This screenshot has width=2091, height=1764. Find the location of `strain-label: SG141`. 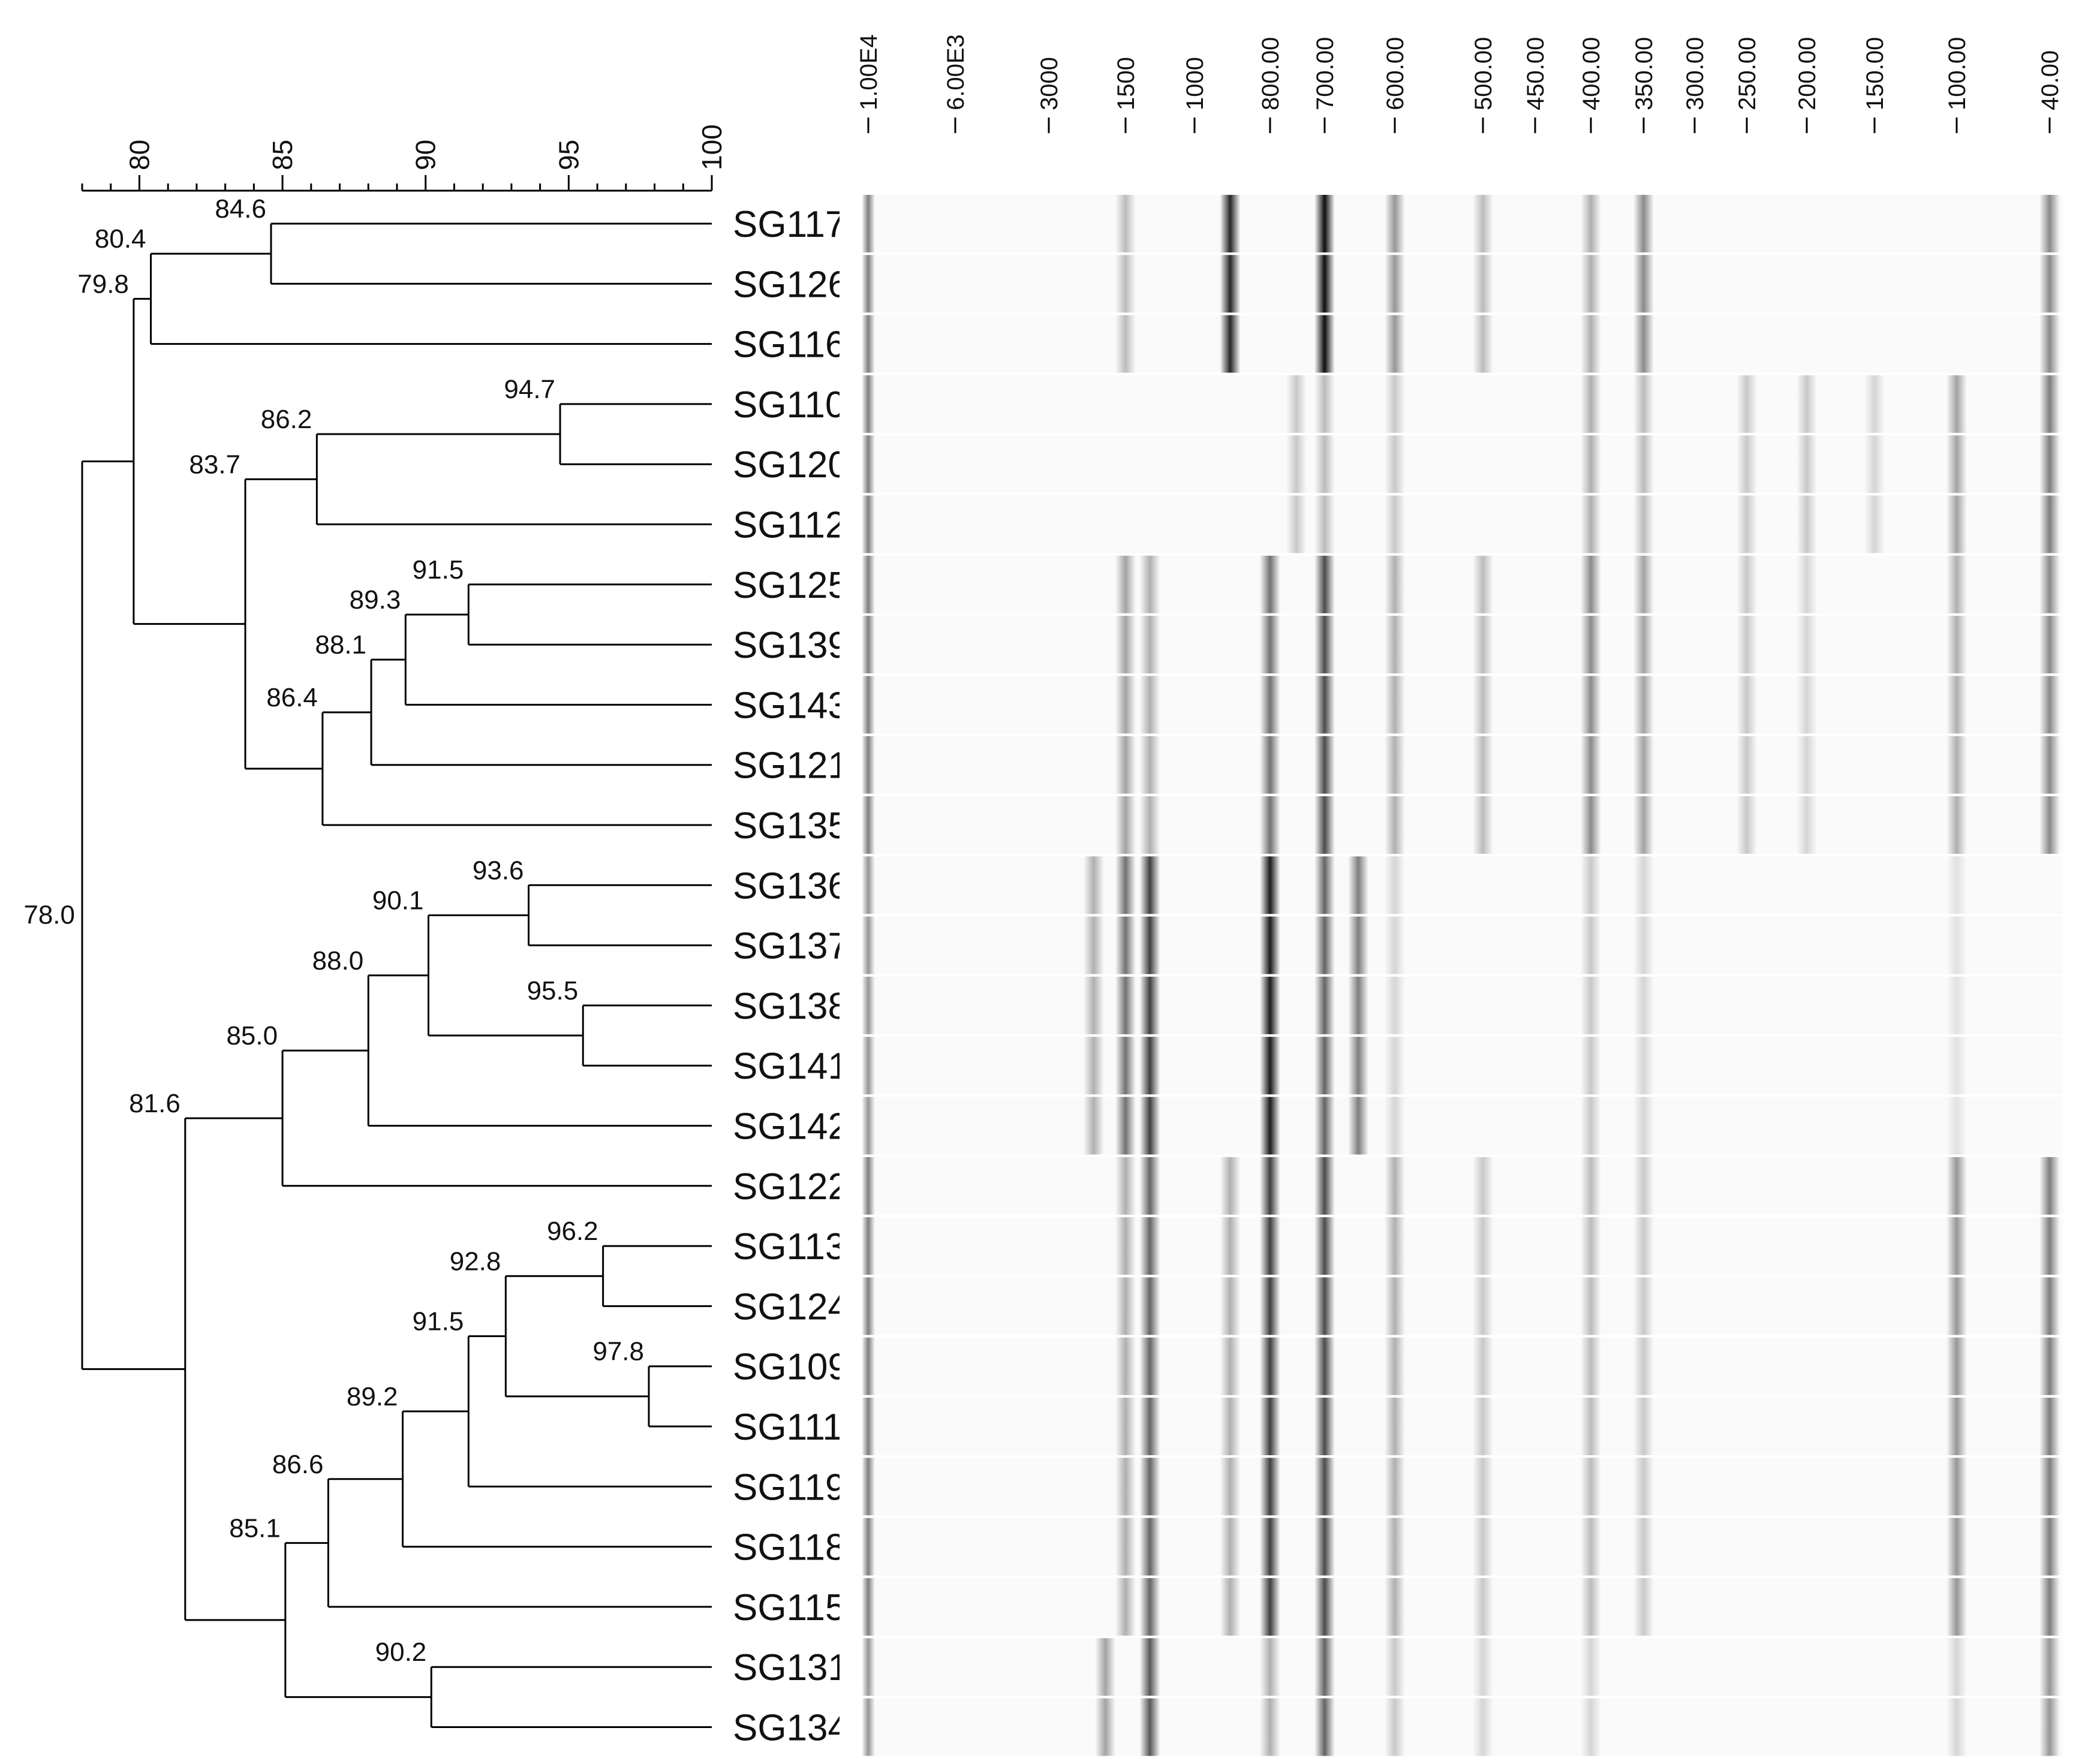

strain-label: SG141 is located at coordinates (787, 1066).